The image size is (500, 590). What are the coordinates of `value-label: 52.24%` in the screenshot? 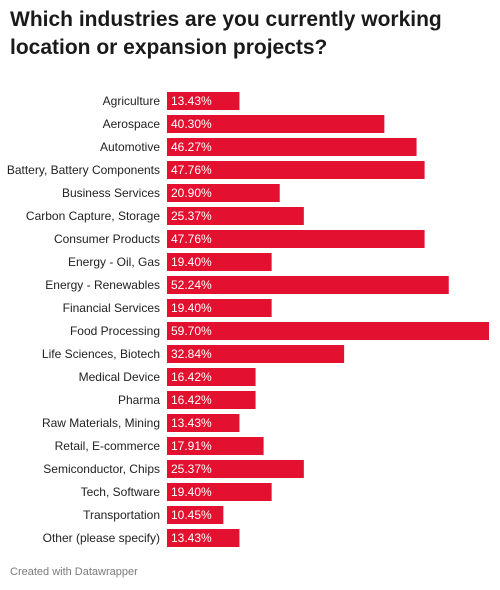 It's located at (191, 285).